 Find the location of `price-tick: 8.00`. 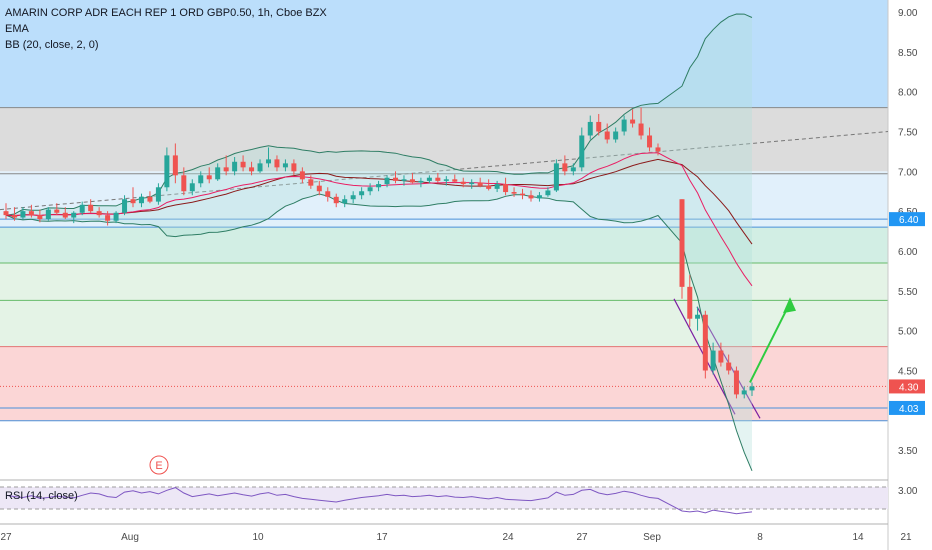

price-tick: 8.00 is located at coordinates (908, 93).